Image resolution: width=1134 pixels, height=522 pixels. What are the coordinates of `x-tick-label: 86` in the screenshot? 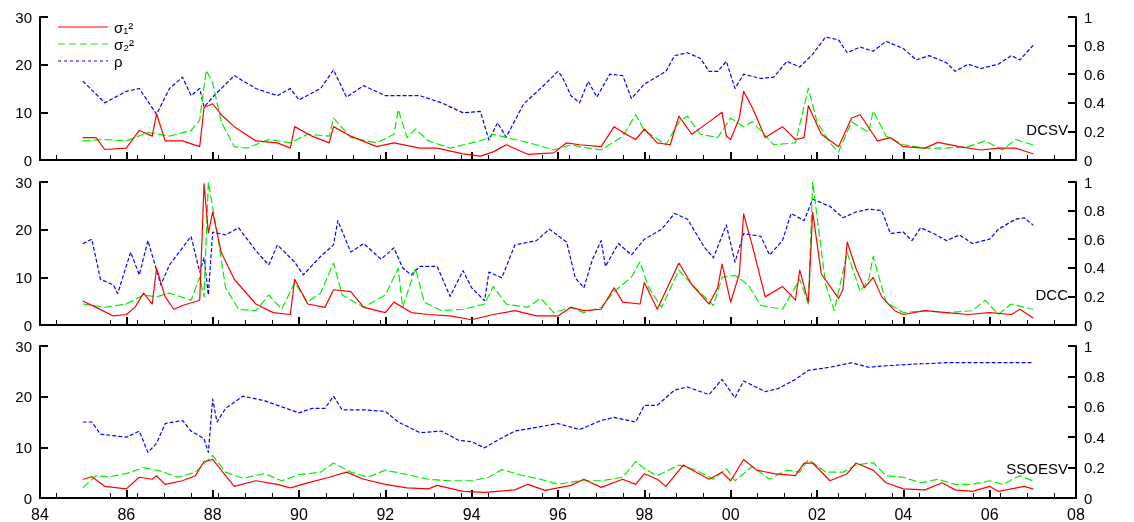 It's located at (126, 513).